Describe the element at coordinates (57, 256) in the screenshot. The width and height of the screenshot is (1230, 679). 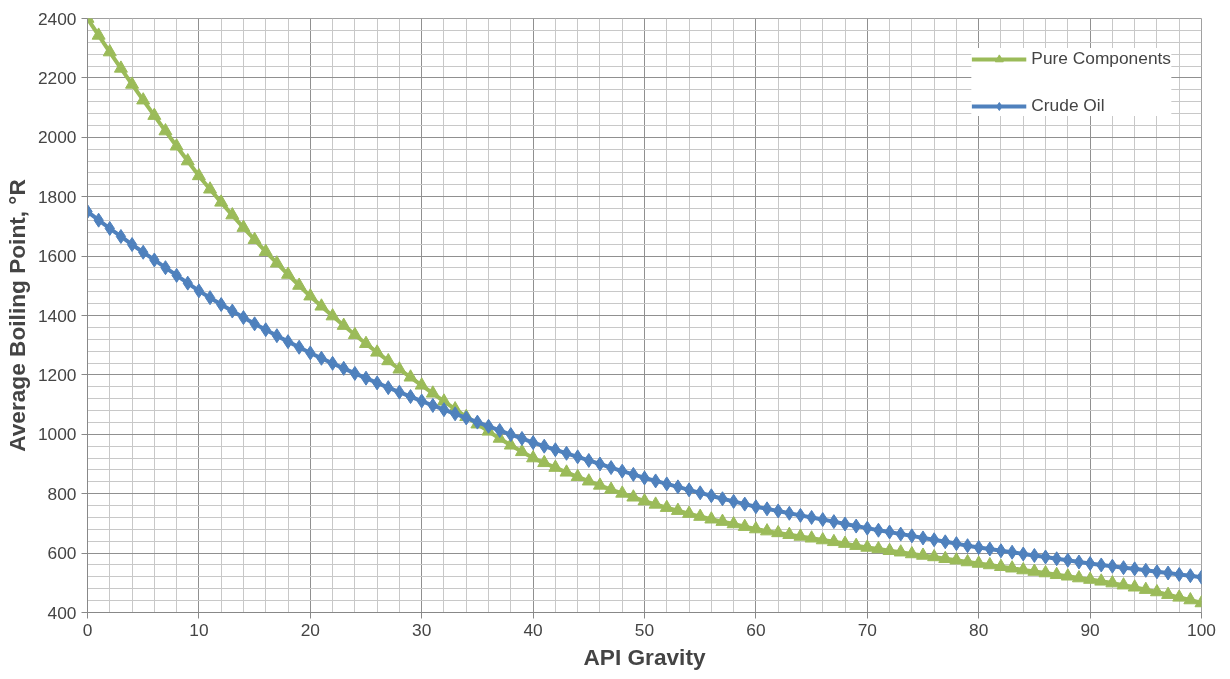
I see `y-tick-label: 1600` at that location.